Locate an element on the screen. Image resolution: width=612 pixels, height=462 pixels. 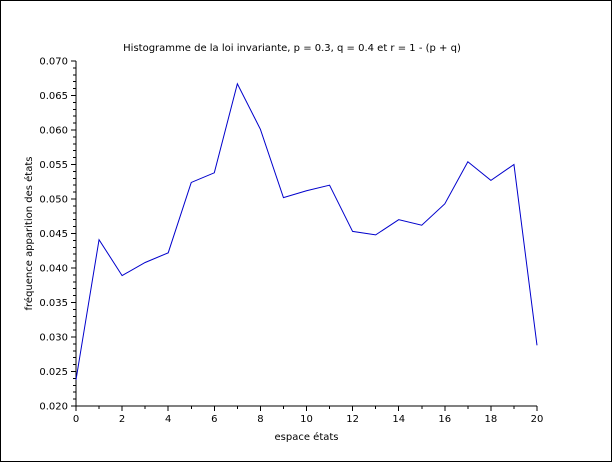
x-tick-label: 14 is located at coordinates (398, 419).